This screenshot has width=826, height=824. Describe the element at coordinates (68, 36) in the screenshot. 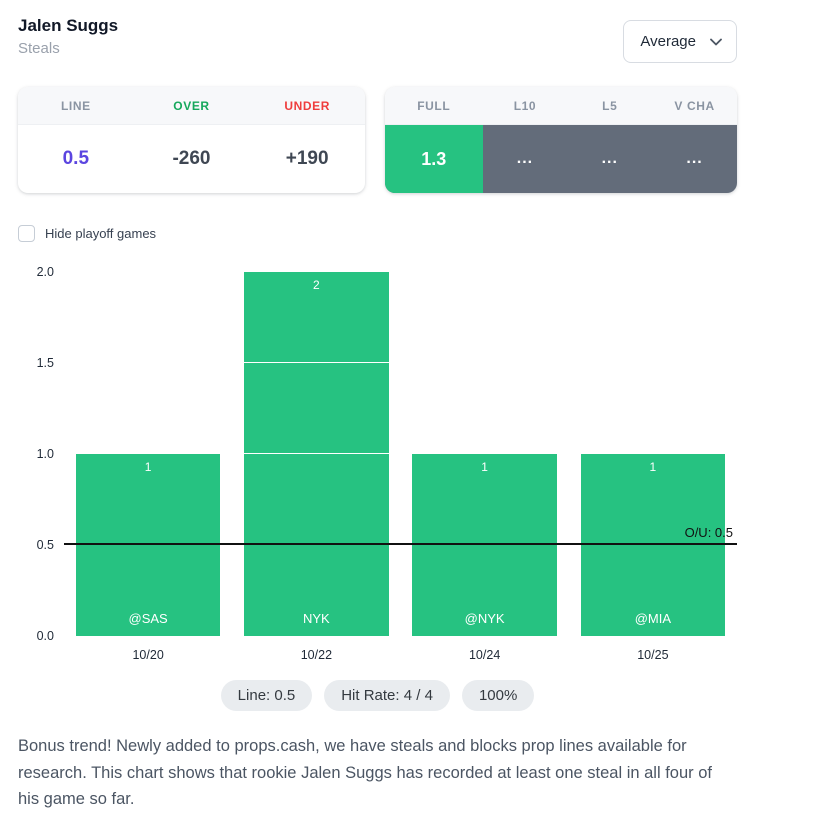

I see `player-block: Jalen Suggs Steals` at that location.